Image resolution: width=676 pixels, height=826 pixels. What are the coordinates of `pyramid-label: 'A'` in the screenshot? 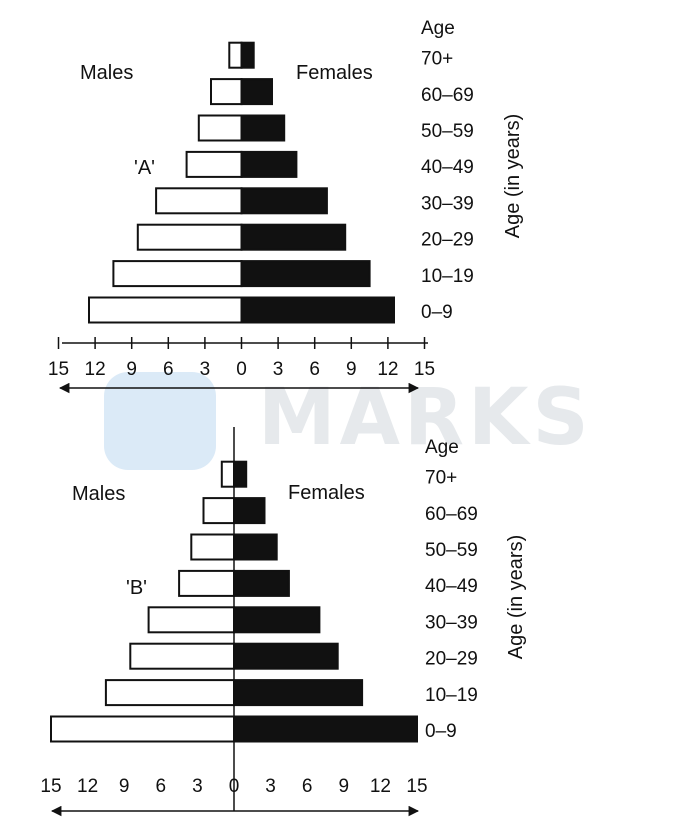 It's located at (144, 168).